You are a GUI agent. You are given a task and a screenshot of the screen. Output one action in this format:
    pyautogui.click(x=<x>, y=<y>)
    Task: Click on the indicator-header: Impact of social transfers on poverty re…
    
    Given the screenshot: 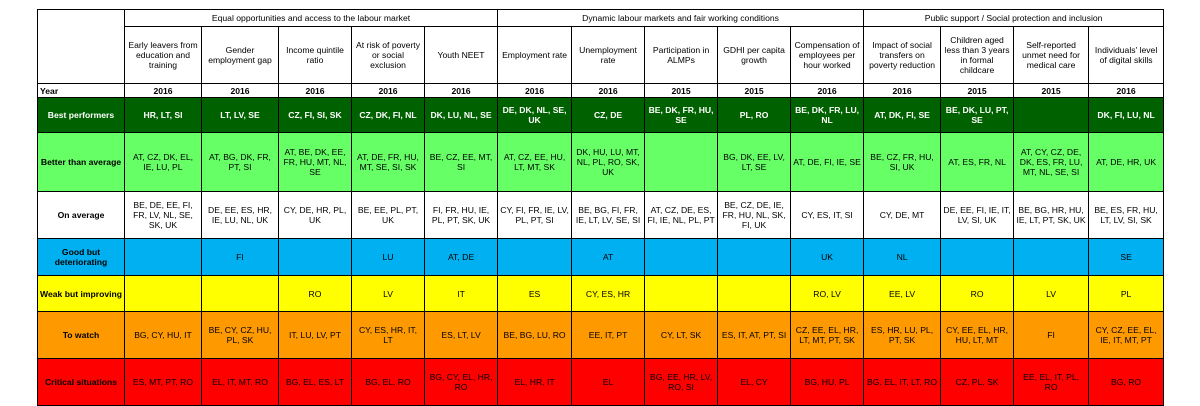 What is the action you would take?
    pyautogui.click(x=902, y=55)
    